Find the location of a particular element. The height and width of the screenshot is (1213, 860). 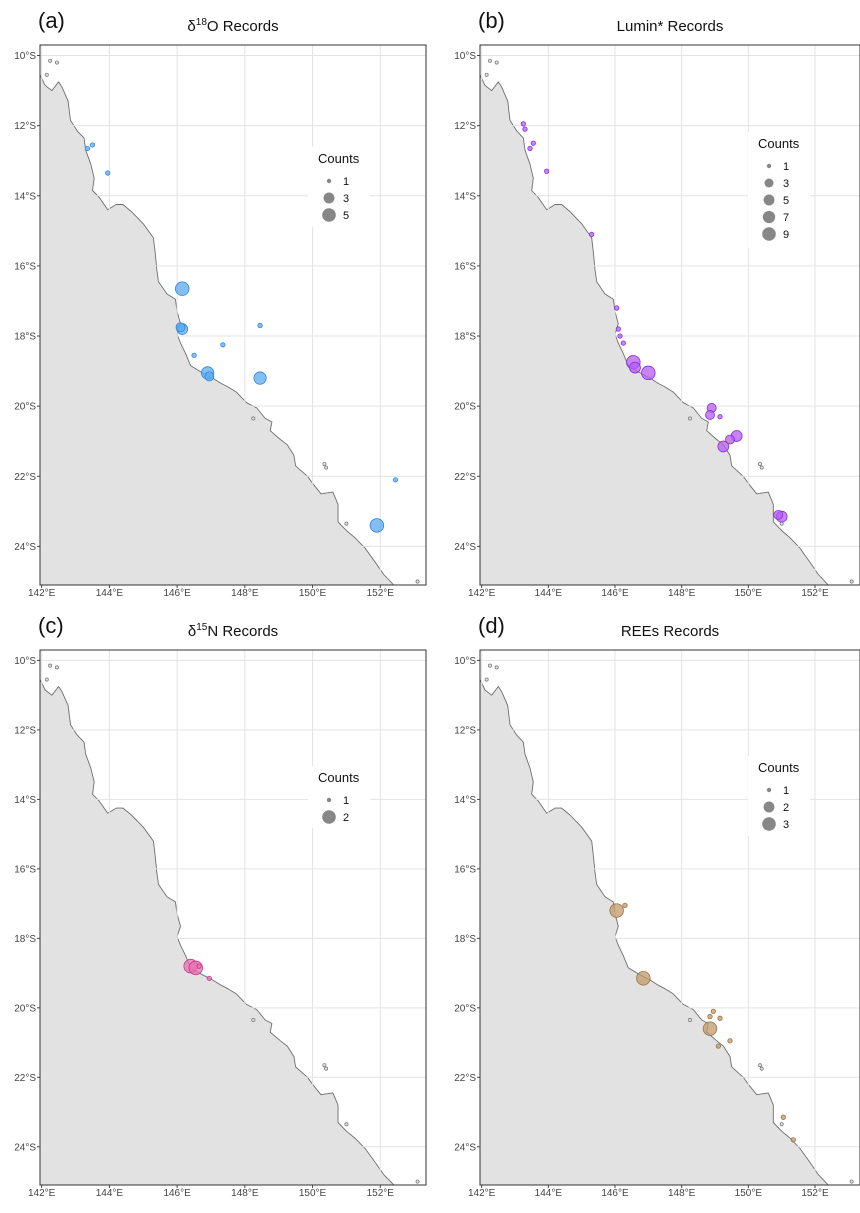

y-tick-label: 16°S is located at coordinates (465, 266).